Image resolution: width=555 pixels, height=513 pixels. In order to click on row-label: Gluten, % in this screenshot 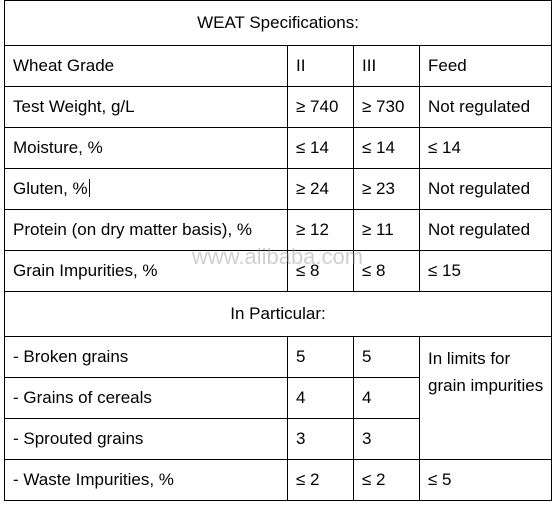, I will do `click(146, 189)`.